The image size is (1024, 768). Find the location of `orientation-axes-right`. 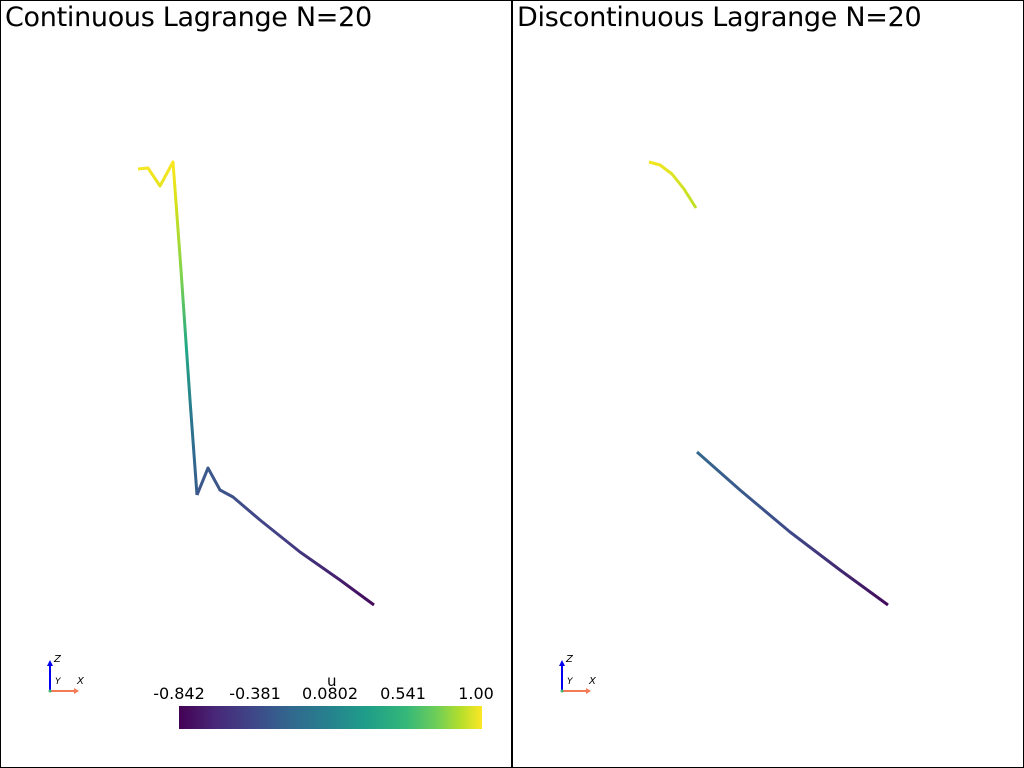

orientation-axes-right is located at coordinates (575, 677).